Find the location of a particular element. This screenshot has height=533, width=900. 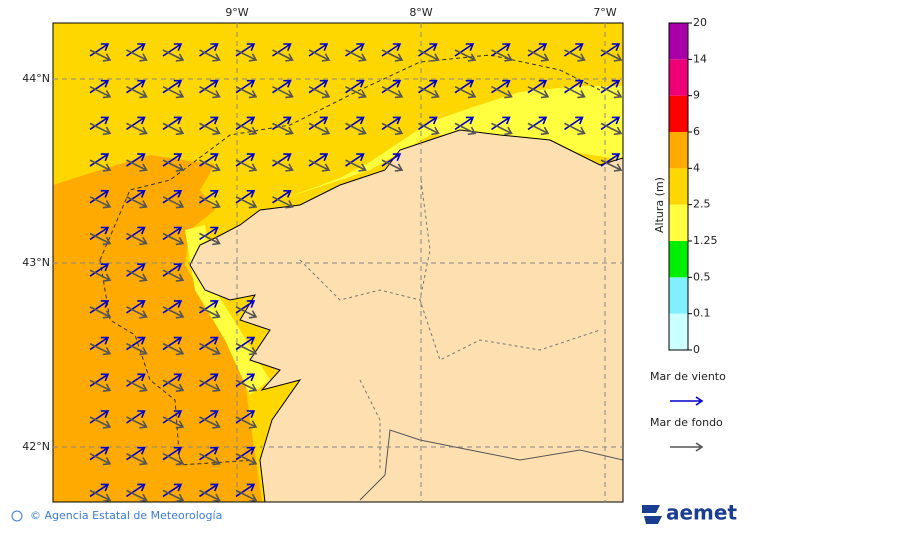

logo-mark is located at coordinates (652, 514).